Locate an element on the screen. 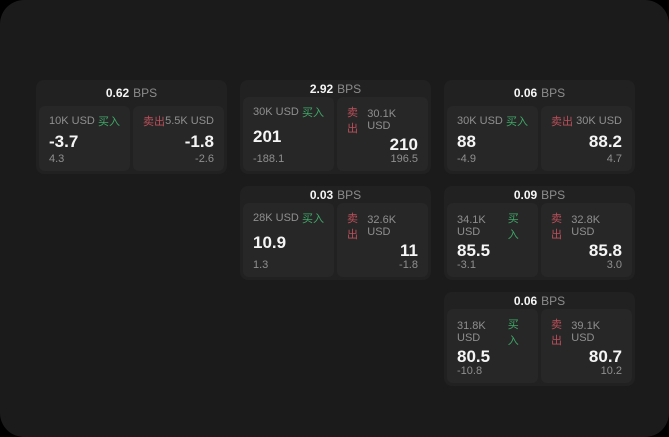  sell-cell-top: 卖出 39.1K USD is located at coordinates (586, 332).